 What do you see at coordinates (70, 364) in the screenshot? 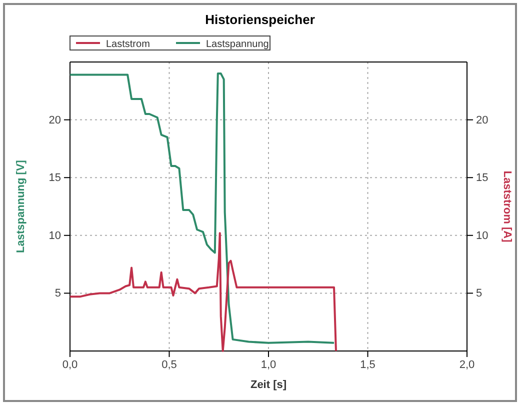
I see `x-tick-label: 0,0` at bounding box center [70, 364].